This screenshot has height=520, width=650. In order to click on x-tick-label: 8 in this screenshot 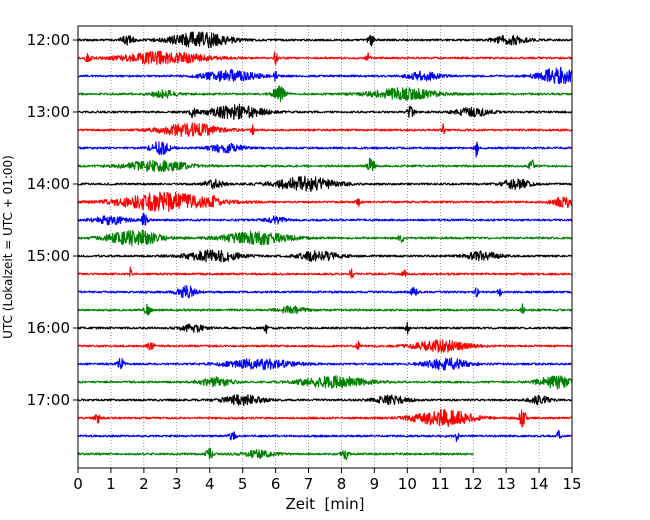, I will do `click(342, 484)`.